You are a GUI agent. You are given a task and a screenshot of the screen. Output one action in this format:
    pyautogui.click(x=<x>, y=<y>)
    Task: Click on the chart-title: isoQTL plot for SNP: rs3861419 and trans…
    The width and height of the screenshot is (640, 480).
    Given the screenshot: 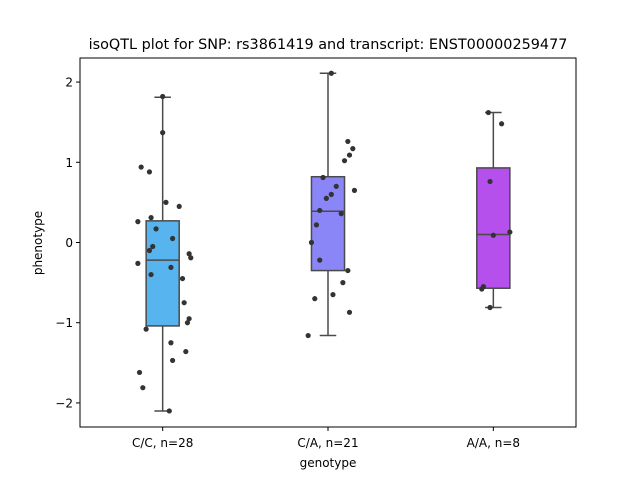 What is the action you would take?
    pyautogui.click(x=328, y=45)
    